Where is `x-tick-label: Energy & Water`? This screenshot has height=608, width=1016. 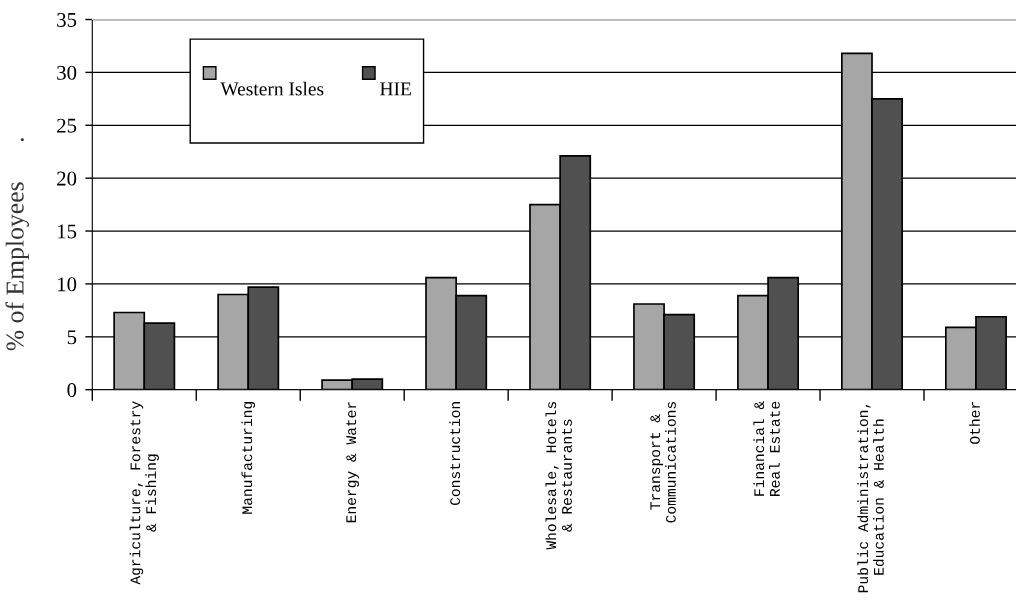
x-tick-label: Energy & Water is located at coordinates (352, 462).